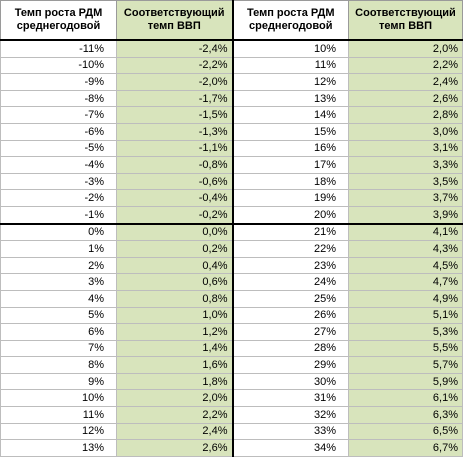 Image resolution: width=464 pixels, height=457 pixels. Describe the element at coordinates (405, 448) in the screenshot. I see `cell-gdp-right: 6,7%` at that location.